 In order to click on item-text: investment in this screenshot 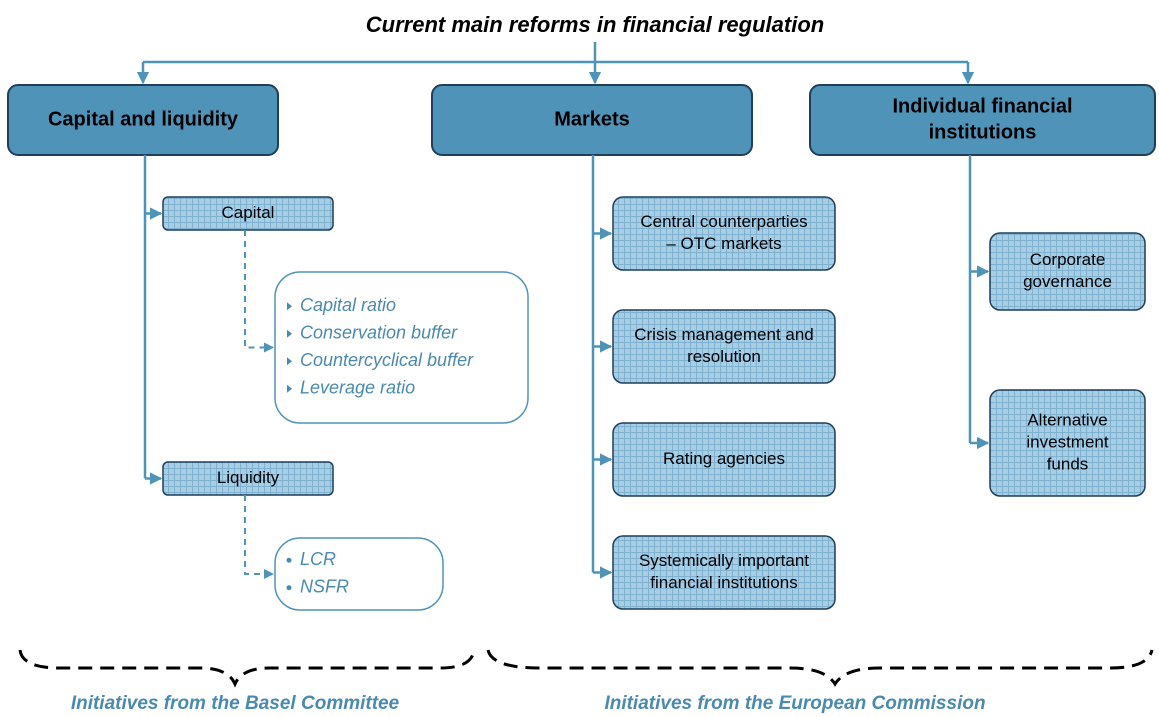, I will do `click(1067, 441)`.